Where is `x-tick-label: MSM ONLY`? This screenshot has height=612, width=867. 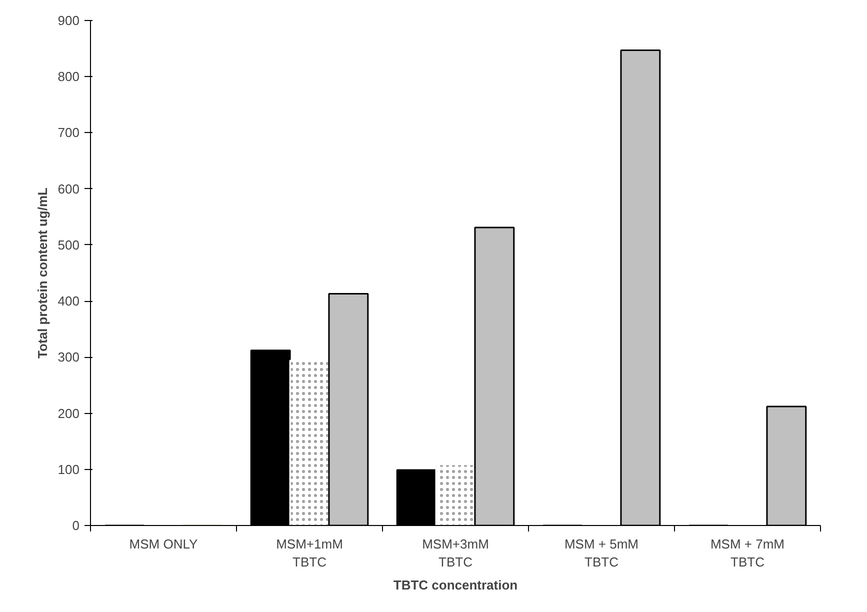
x-tick-label: MSM ONLY is located at coordinates (163, 544).